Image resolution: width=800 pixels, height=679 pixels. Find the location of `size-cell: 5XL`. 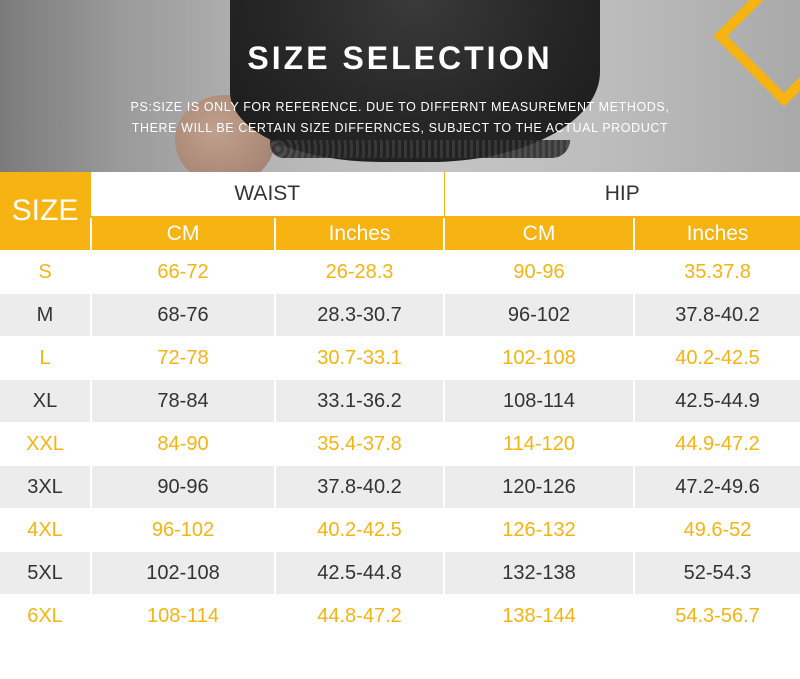

size-cell: 5XL is located at coordinates (45, 573).